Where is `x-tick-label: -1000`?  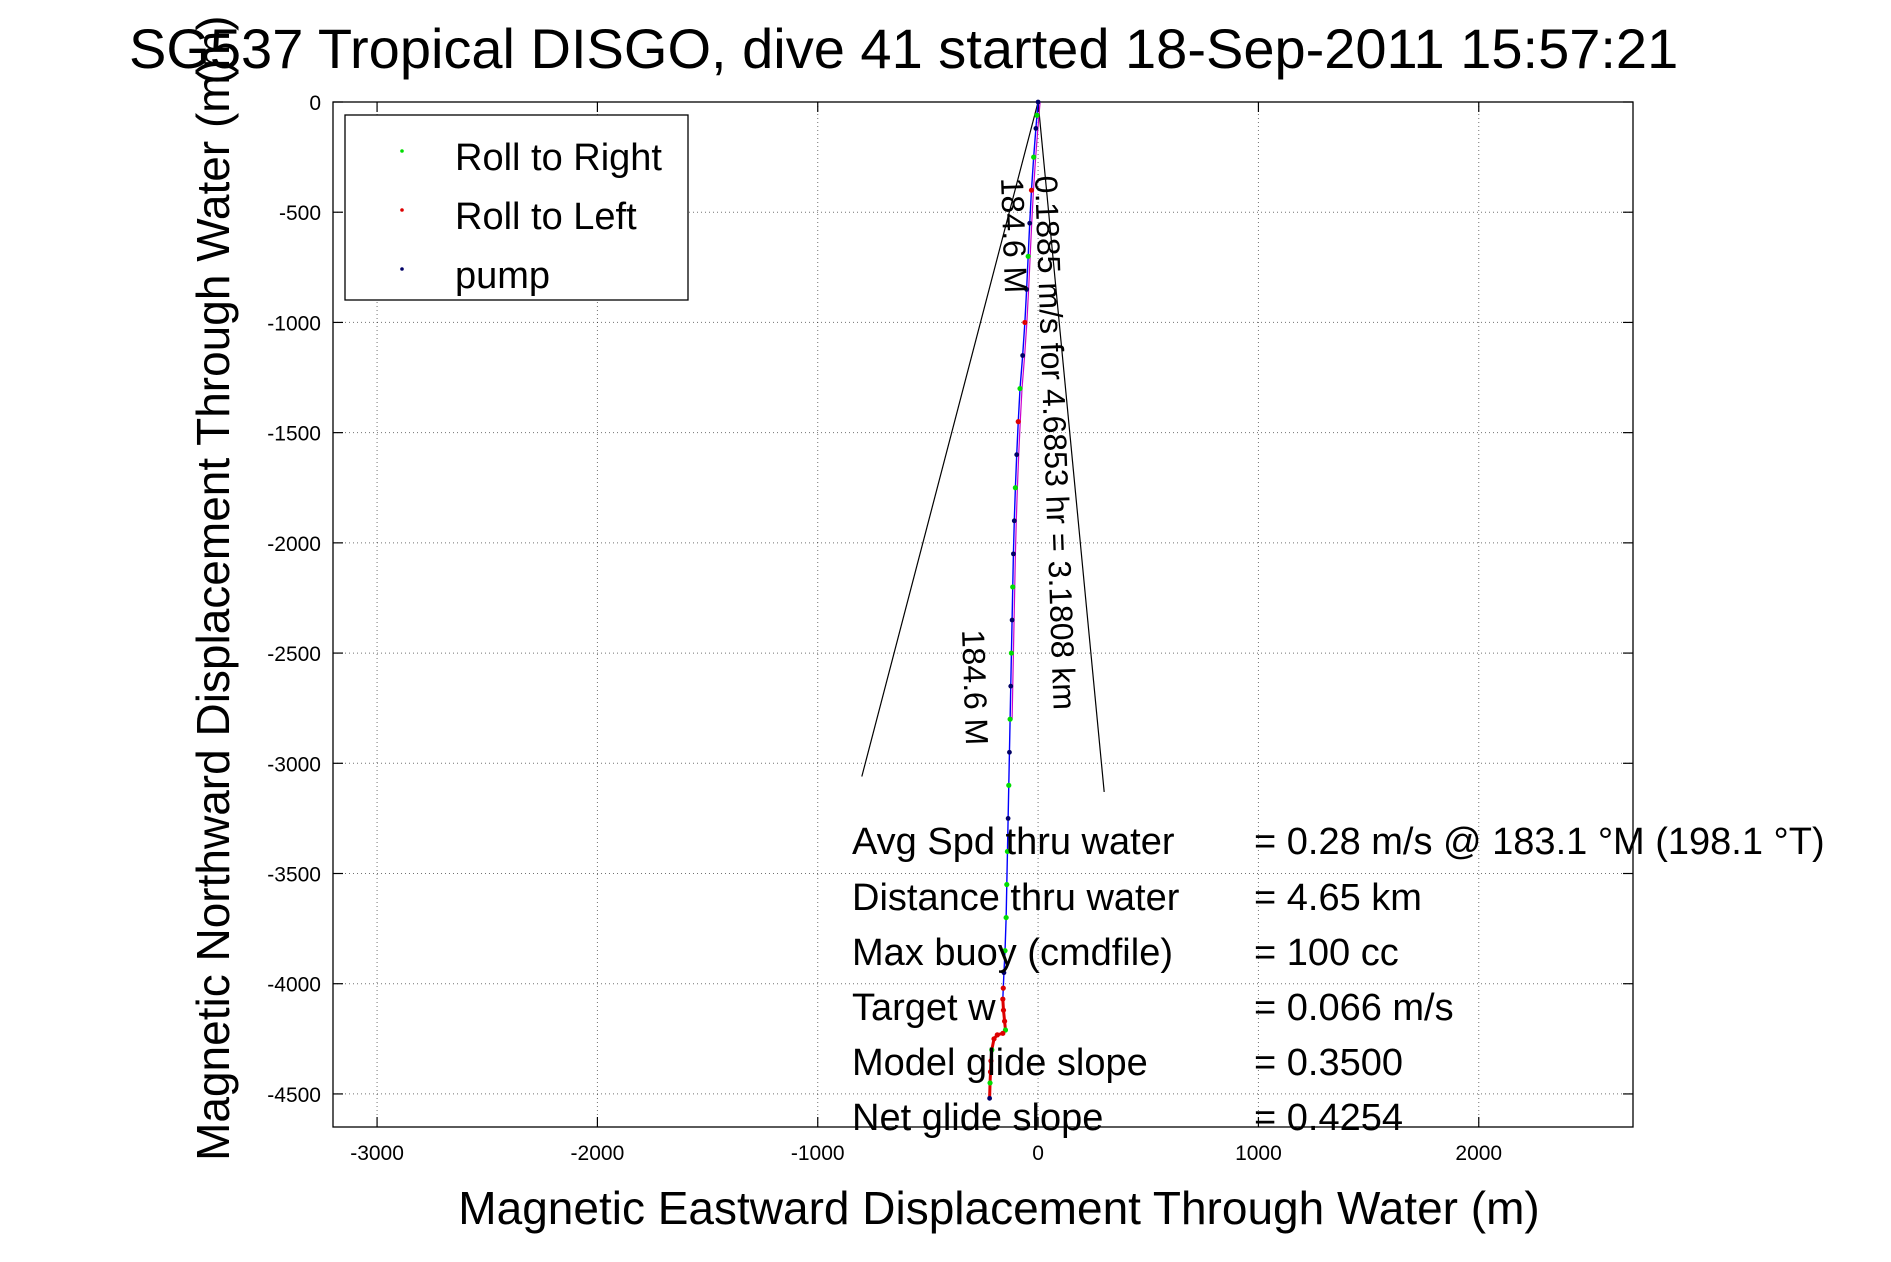
x-tick-label: -1000 is located at coordinates (818, 1153).